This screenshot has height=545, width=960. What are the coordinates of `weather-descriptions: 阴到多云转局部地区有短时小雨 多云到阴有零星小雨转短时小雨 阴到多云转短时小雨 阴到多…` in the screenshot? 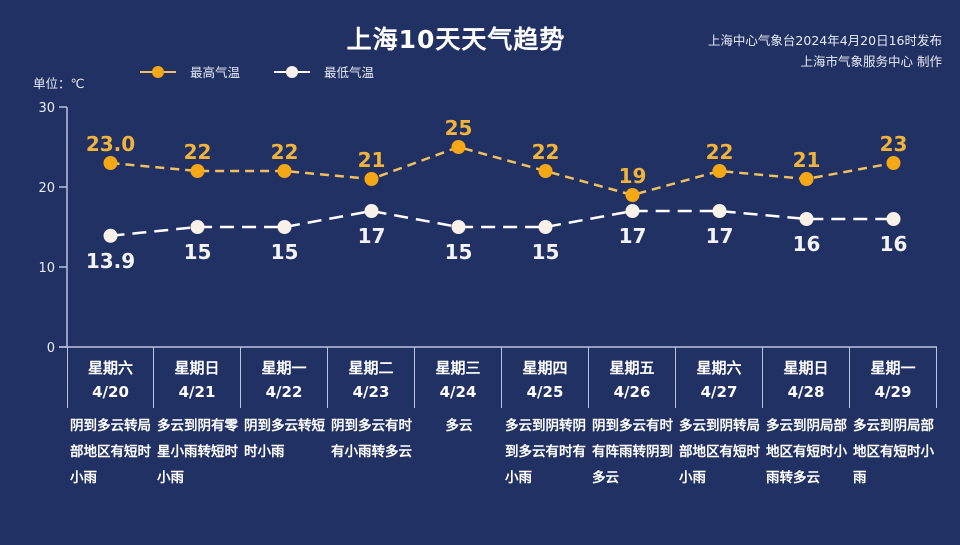 It's located at (502, 452).